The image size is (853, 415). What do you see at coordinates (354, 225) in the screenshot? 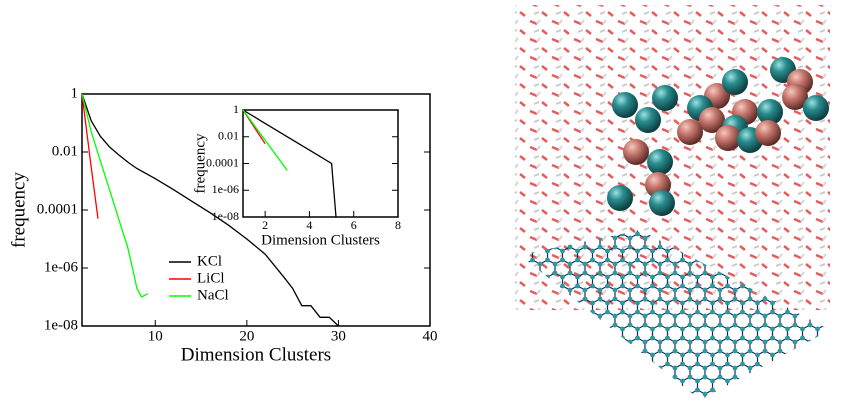
I see `x-tick-label: 6` at bounding box center [354, 225].